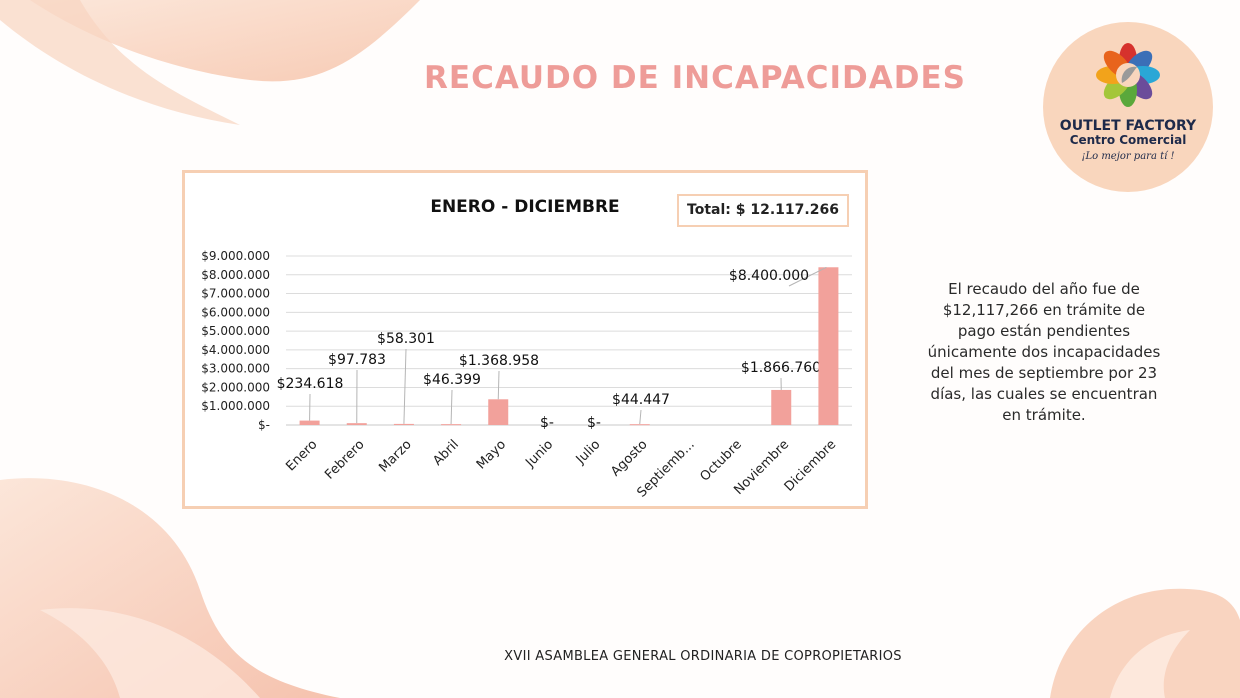 The width and height of the screenshot is (1240, 698). What do you see at coordinates (235, 331) in the screenshot?
I see `y-tick-label: $5.000.000` at bounding box center [235, 331].